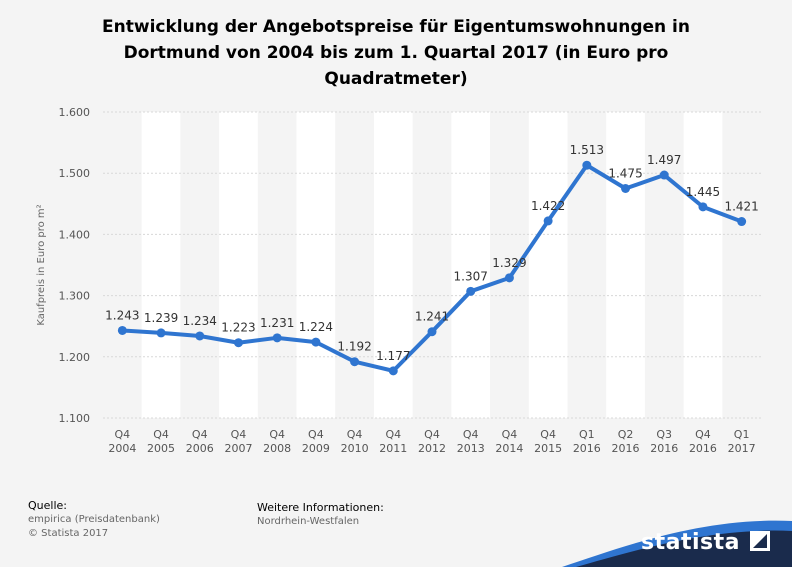  Describe the element at coordinates (548, 206) in the screenshot. I see `data-label: 1.422` at that location.